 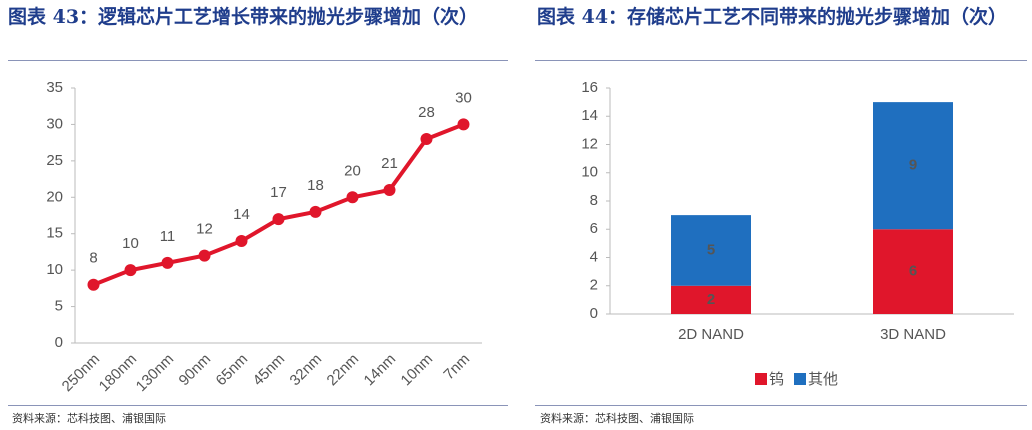 I want to click on y-tick-label: 8, so click(x=594, y=200).